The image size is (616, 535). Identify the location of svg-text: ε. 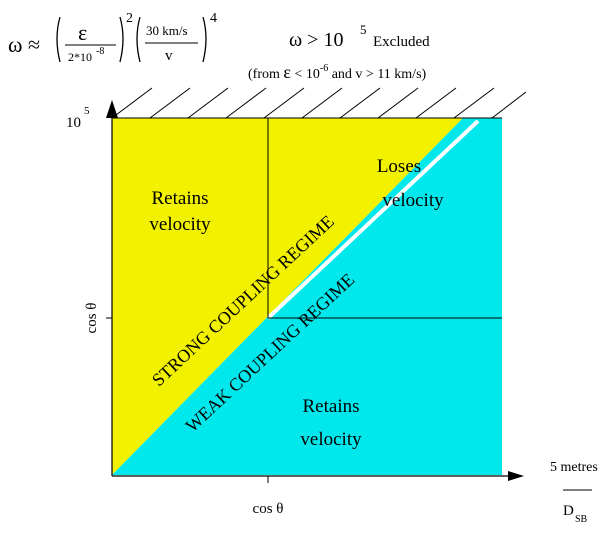
(82, 32).